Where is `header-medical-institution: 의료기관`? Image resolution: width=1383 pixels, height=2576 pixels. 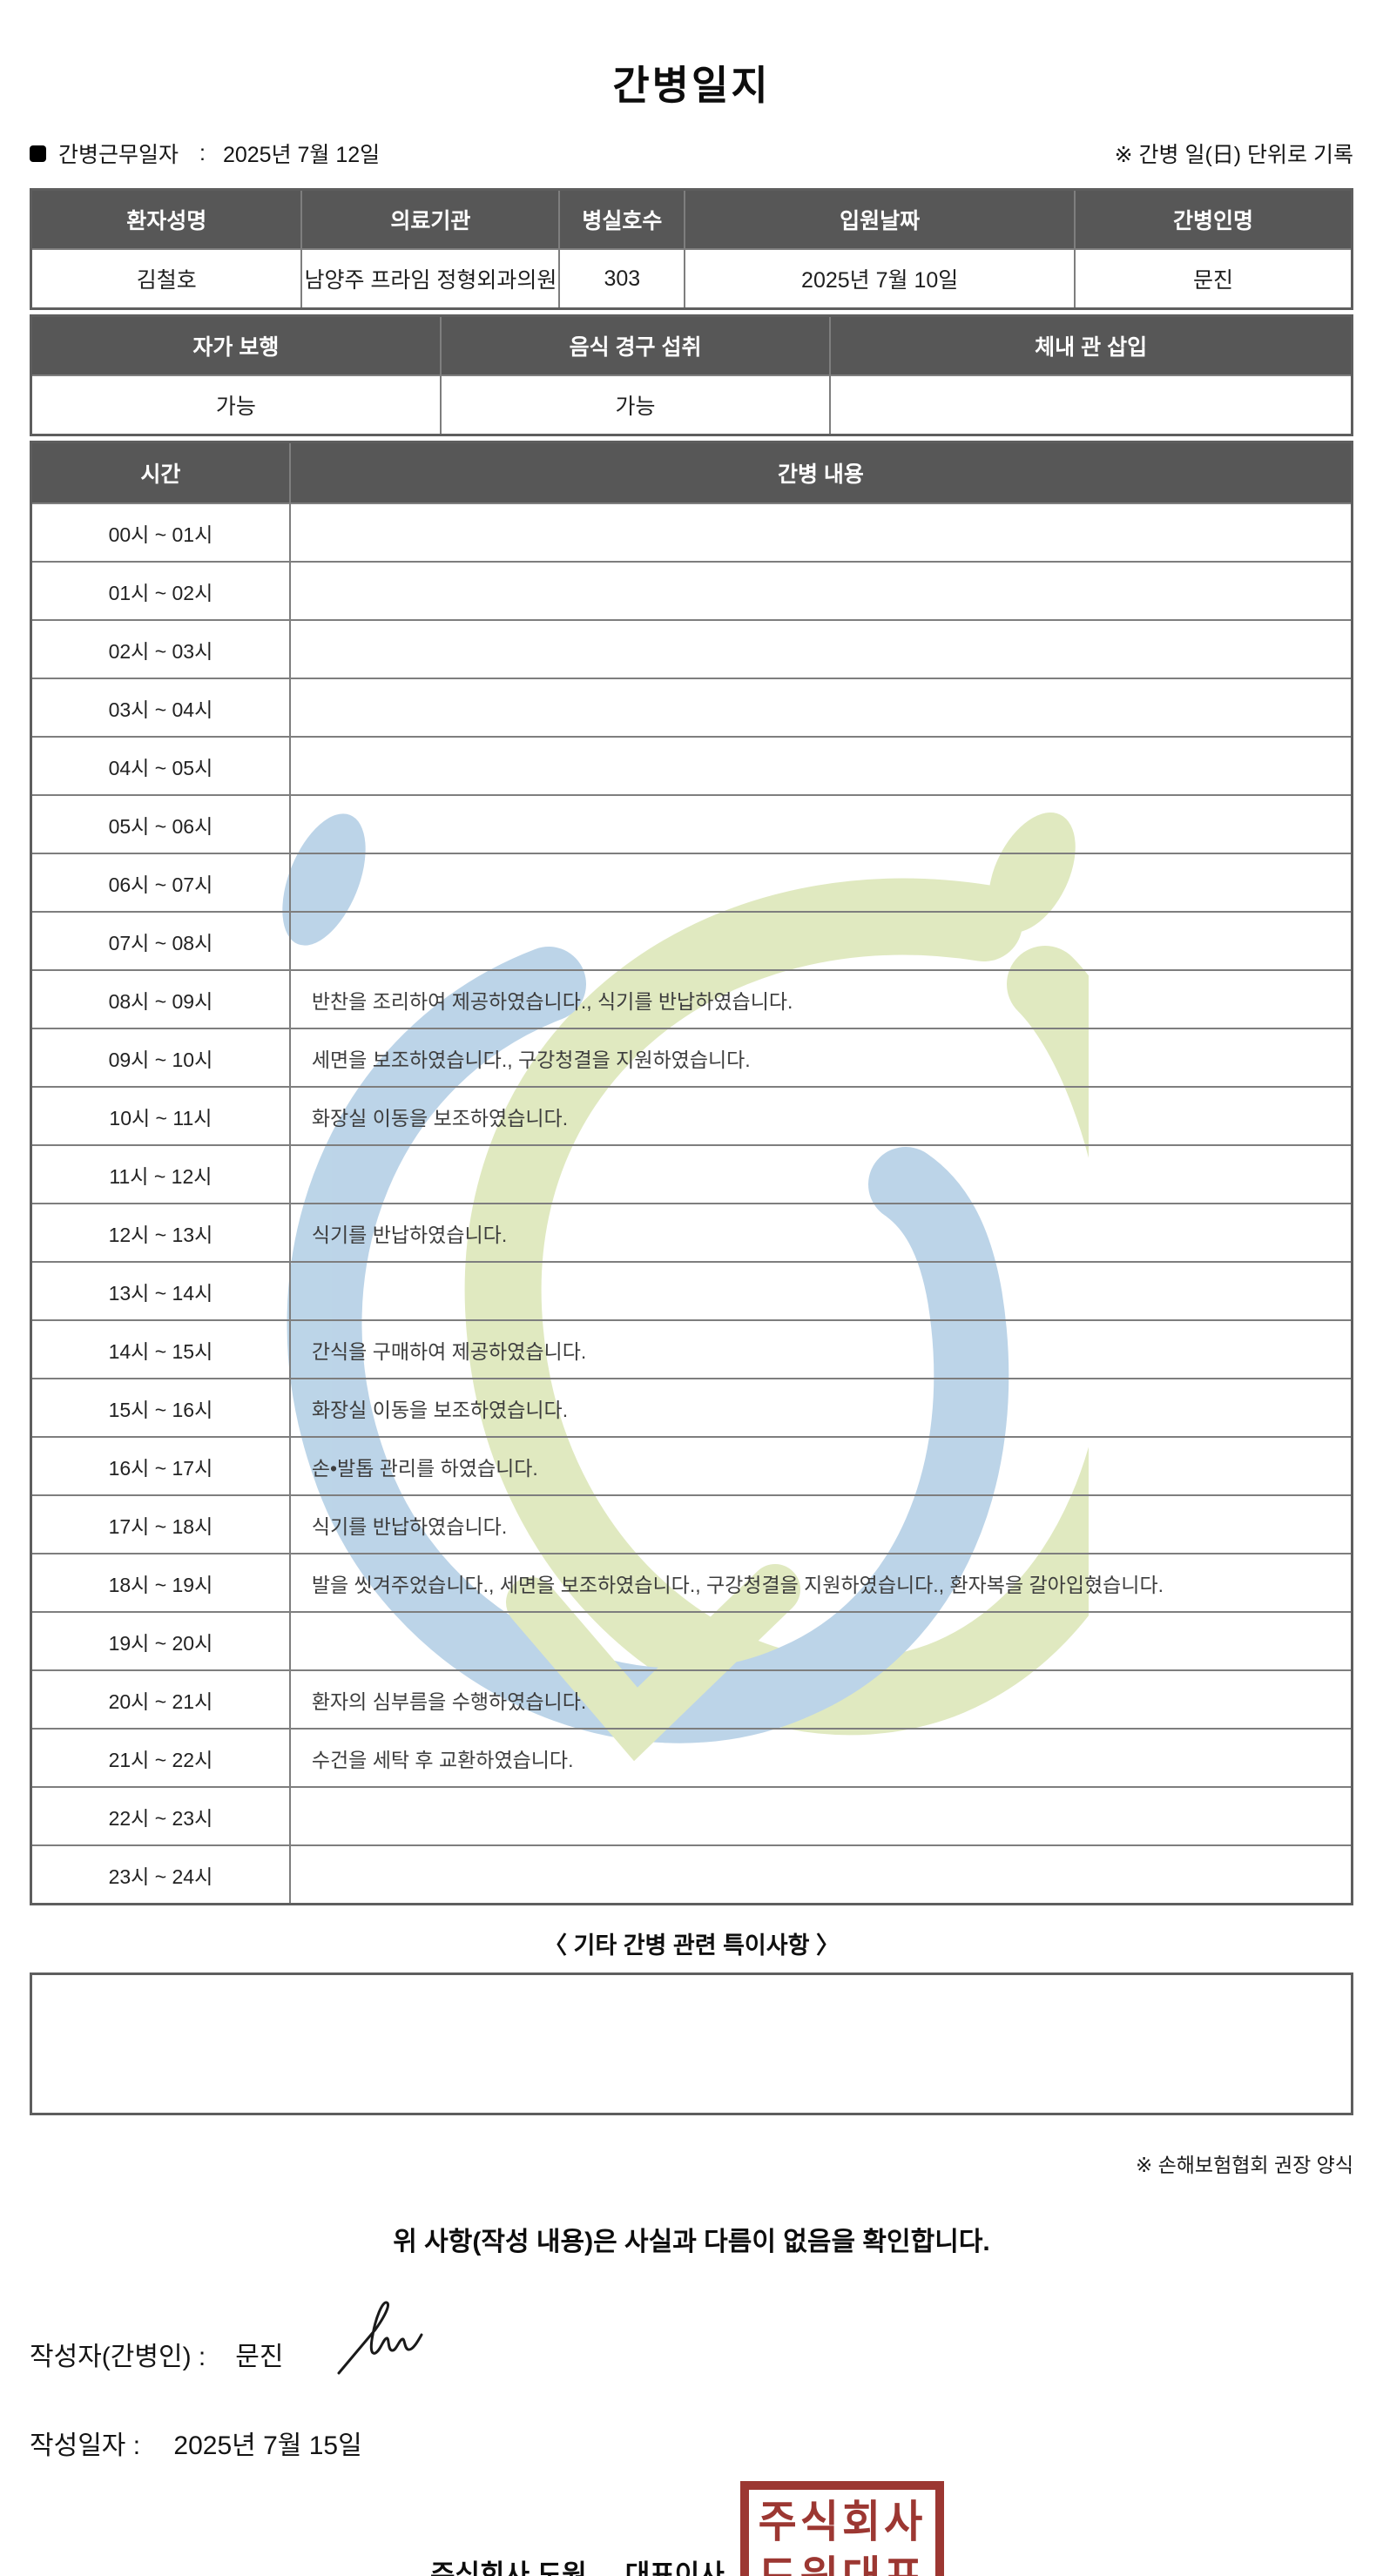 header-medical-institution: 의료기관 is located at coordinates (430, 219).